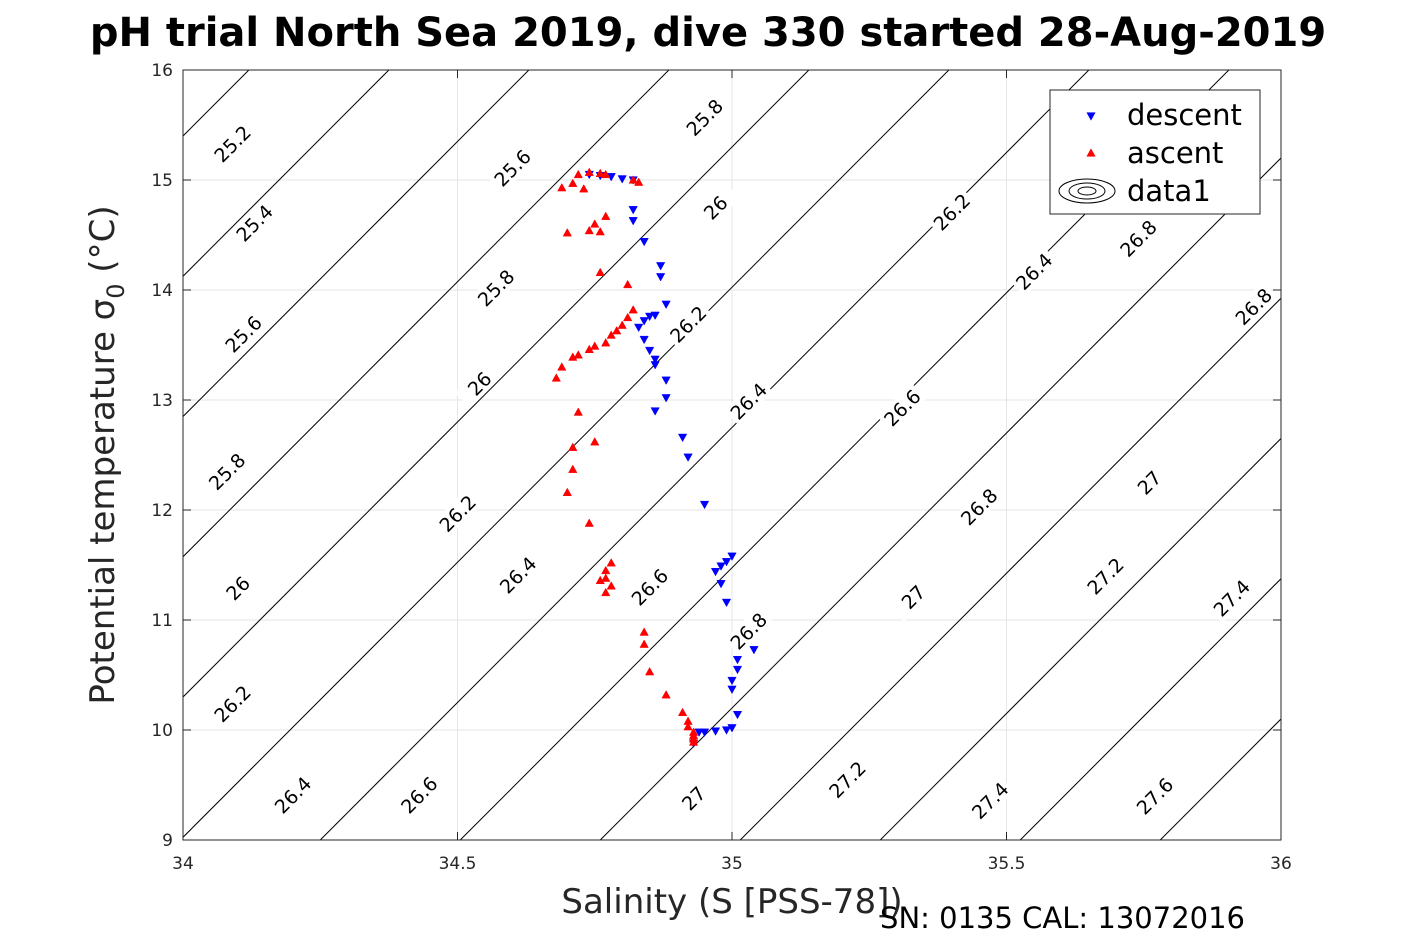 Image resolution: width=1417 pixels, height=945 pixels. Describe the element at coordinates (1007, 864) in the screenshot. I see `x-tick-label: 35.5` at that location.